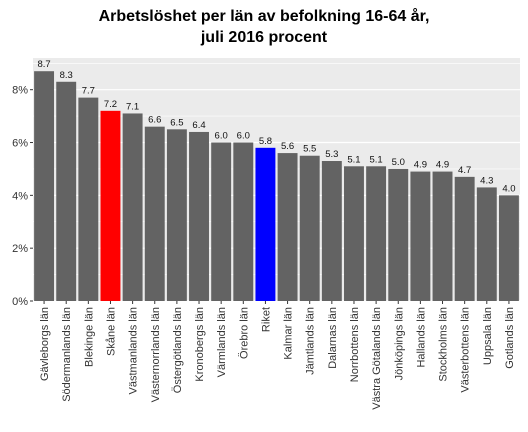 This screenshot has height=432, width=528. I want to click on x-tick-label: Västra Götalands län, so click(377, 358).